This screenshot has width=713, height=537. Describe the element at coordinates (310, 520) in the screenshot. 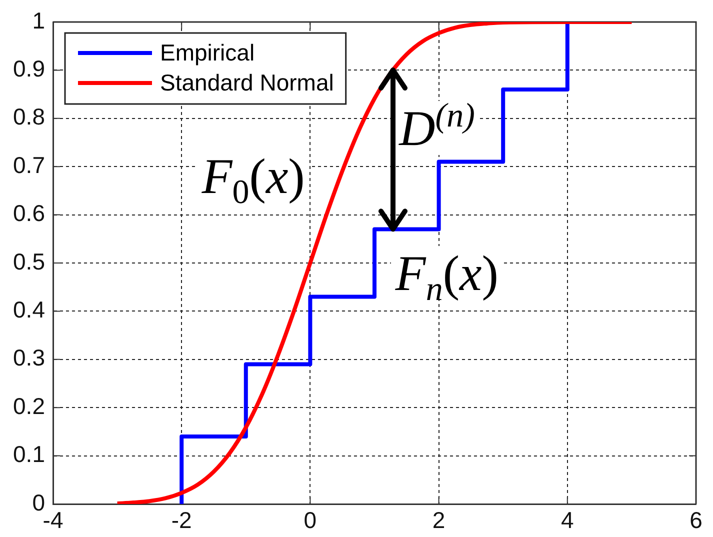

I see `x-tick-label: 0` at that location.